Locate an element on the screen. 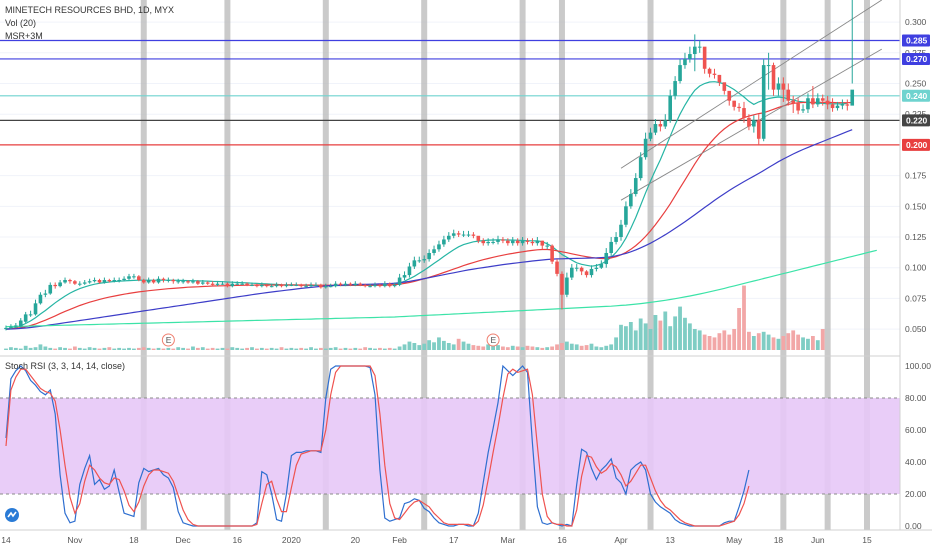 Image resolution: width=932 pixels, height=550 pixels. tradingview-logo-icon is located at coordinates (12, 515).